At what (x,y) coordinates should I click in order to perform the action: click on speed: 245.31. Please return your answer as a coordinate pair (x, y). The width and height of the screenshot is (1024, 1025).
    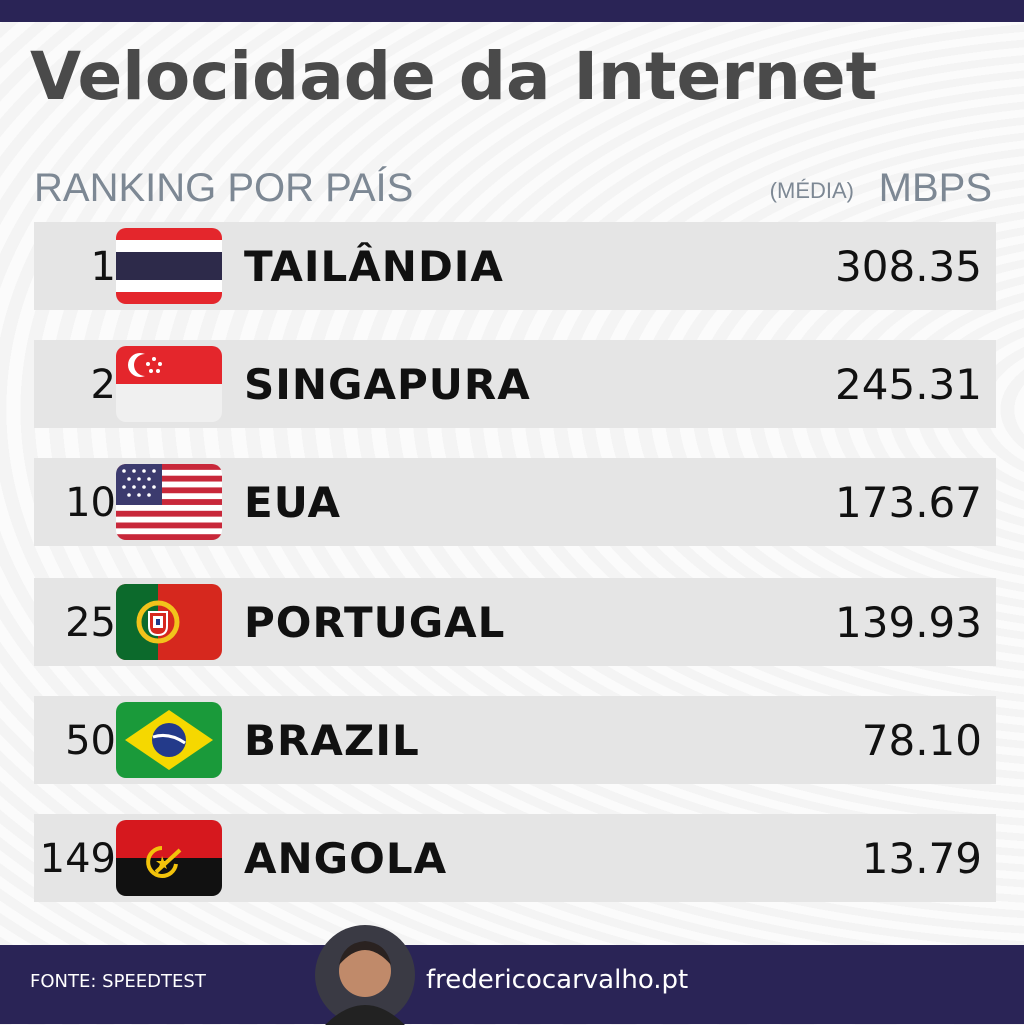
    Looking at the image, I should click on (908, 384).